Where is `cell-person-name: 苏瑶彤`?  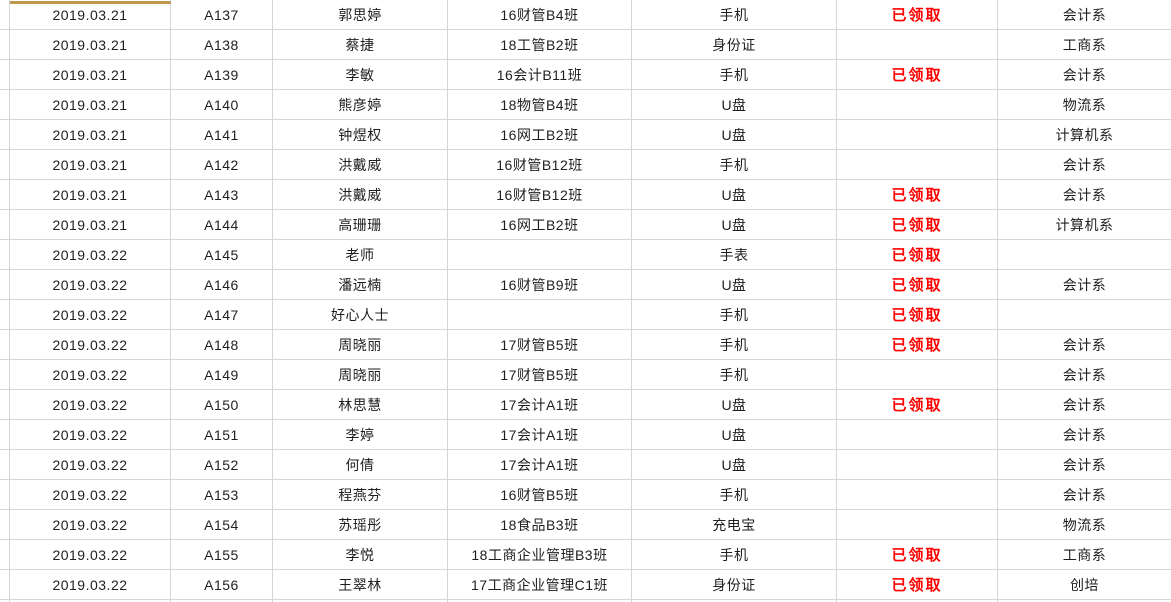 cell-person-name: 苏瑶彤 is located at coordinates (360, 525).